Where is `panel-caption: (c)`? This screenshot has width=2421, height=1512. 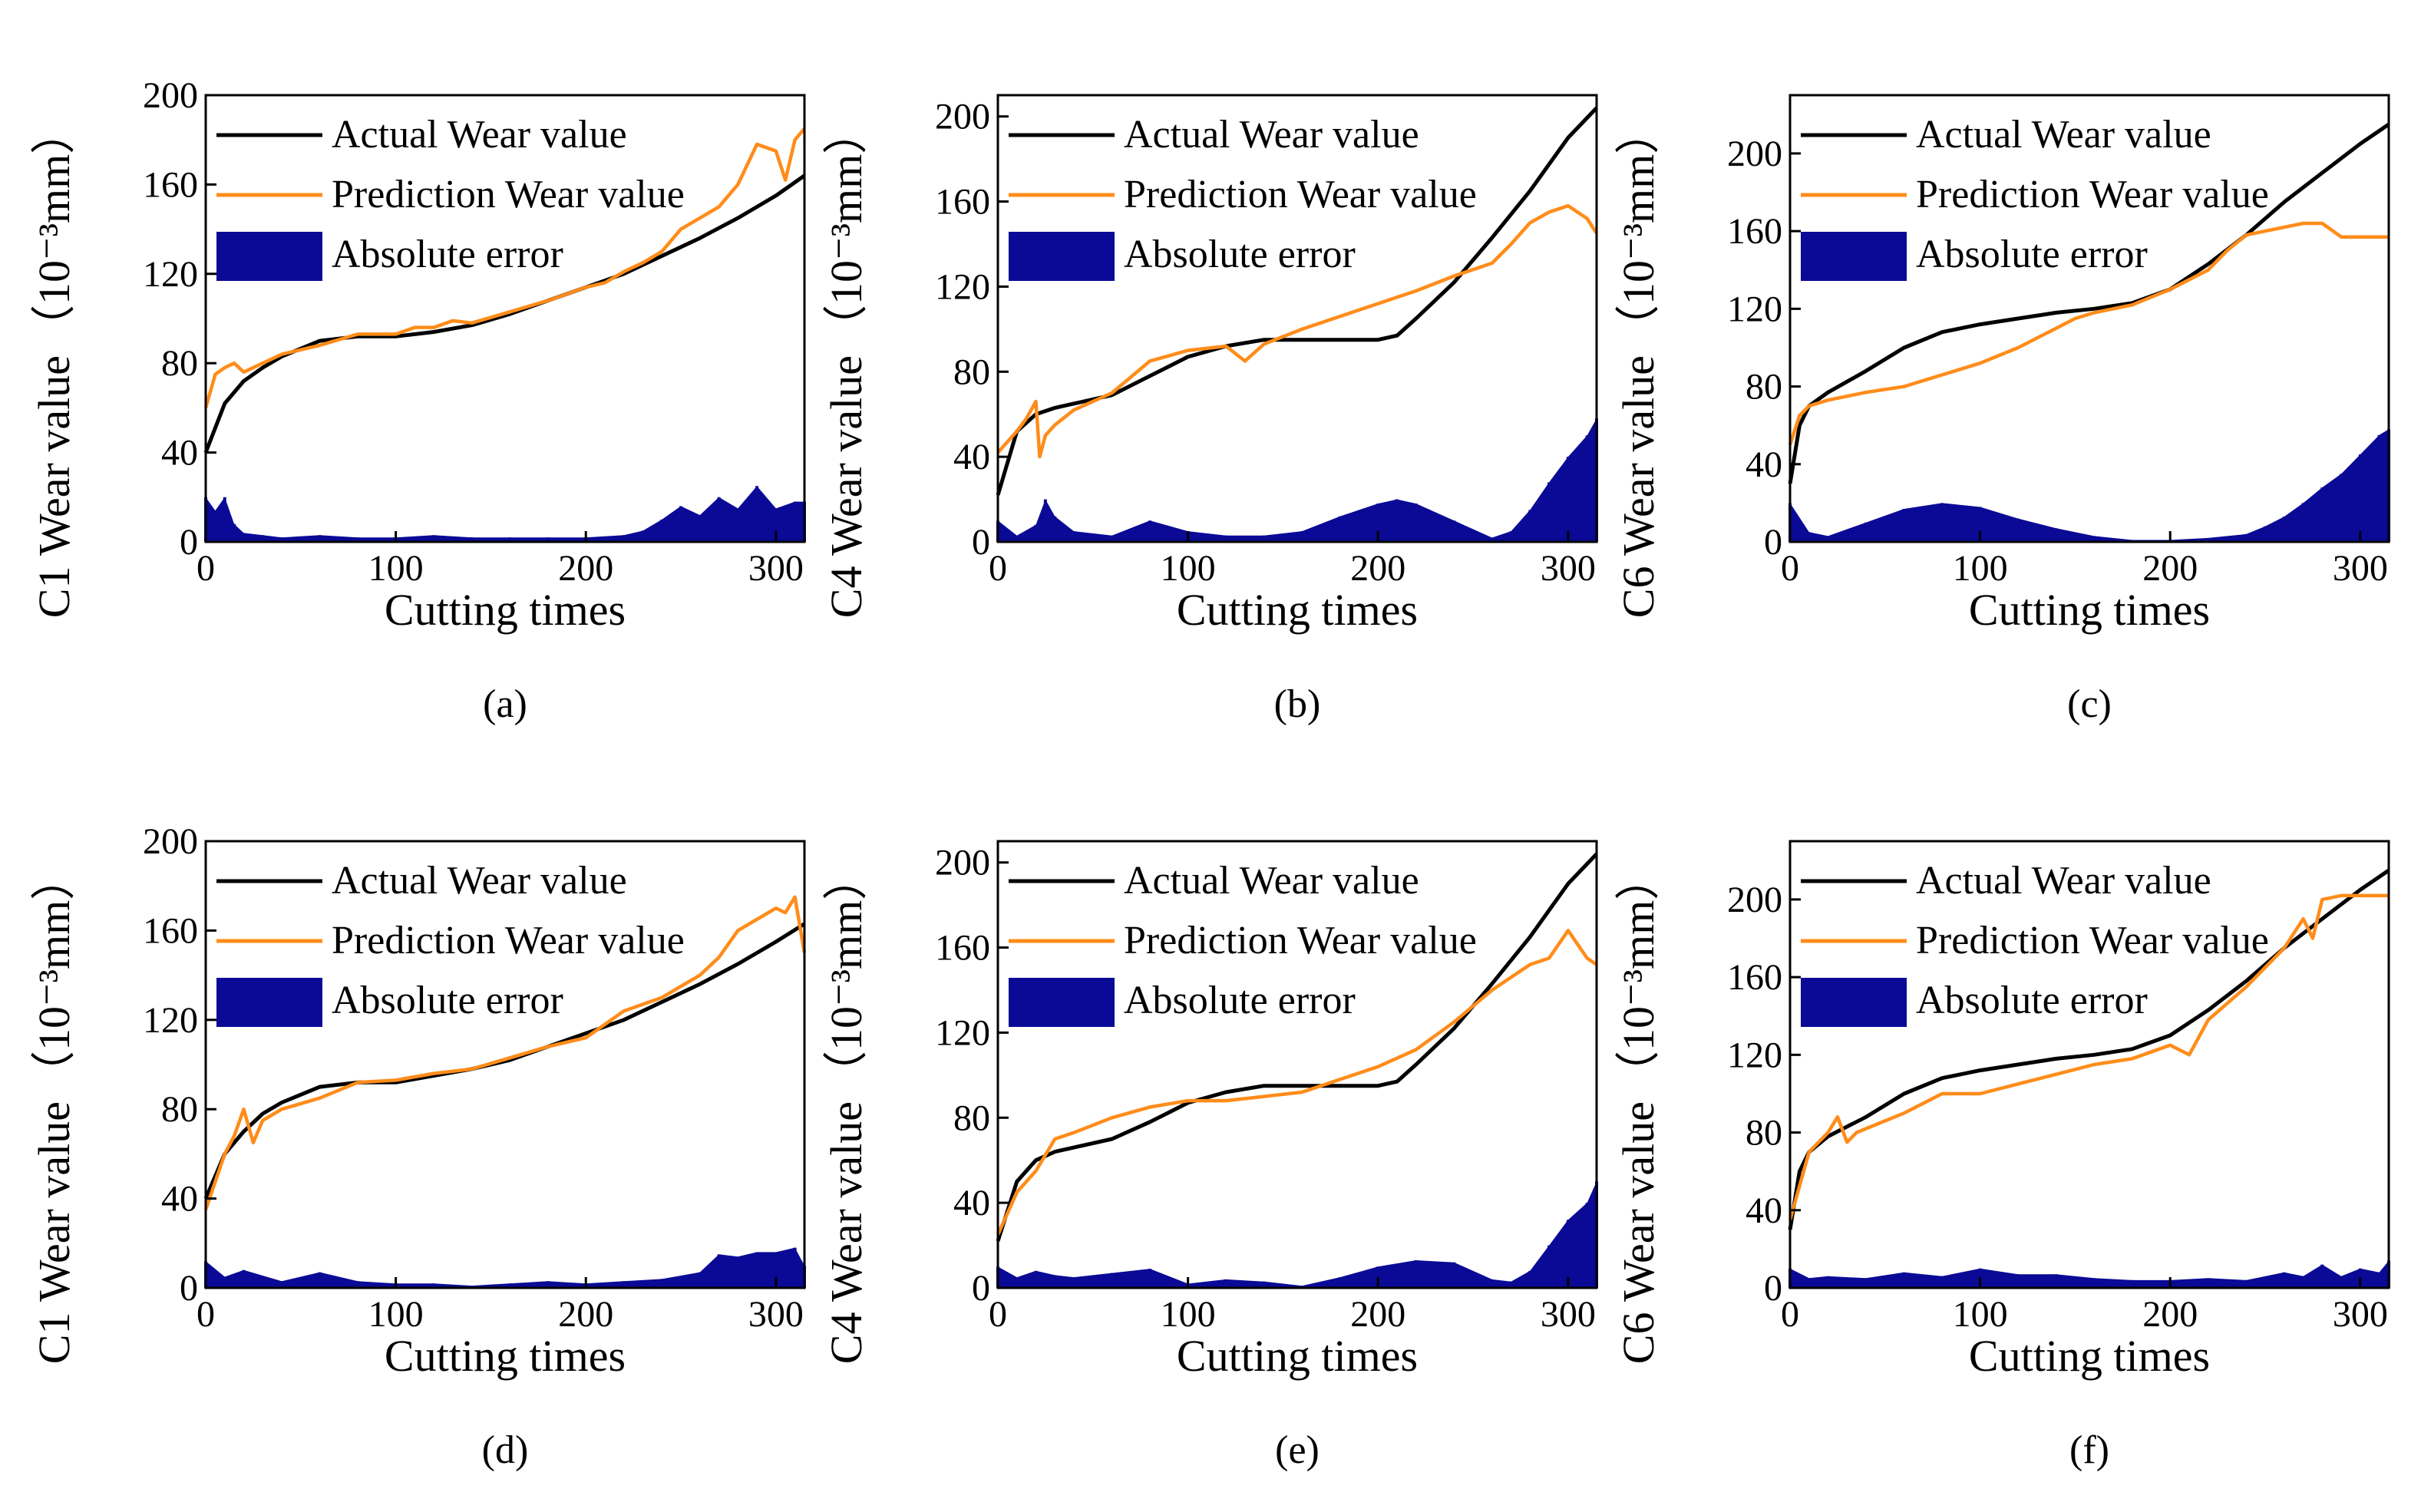
panel-caption: (c) is located at coordinates (2089, 704).